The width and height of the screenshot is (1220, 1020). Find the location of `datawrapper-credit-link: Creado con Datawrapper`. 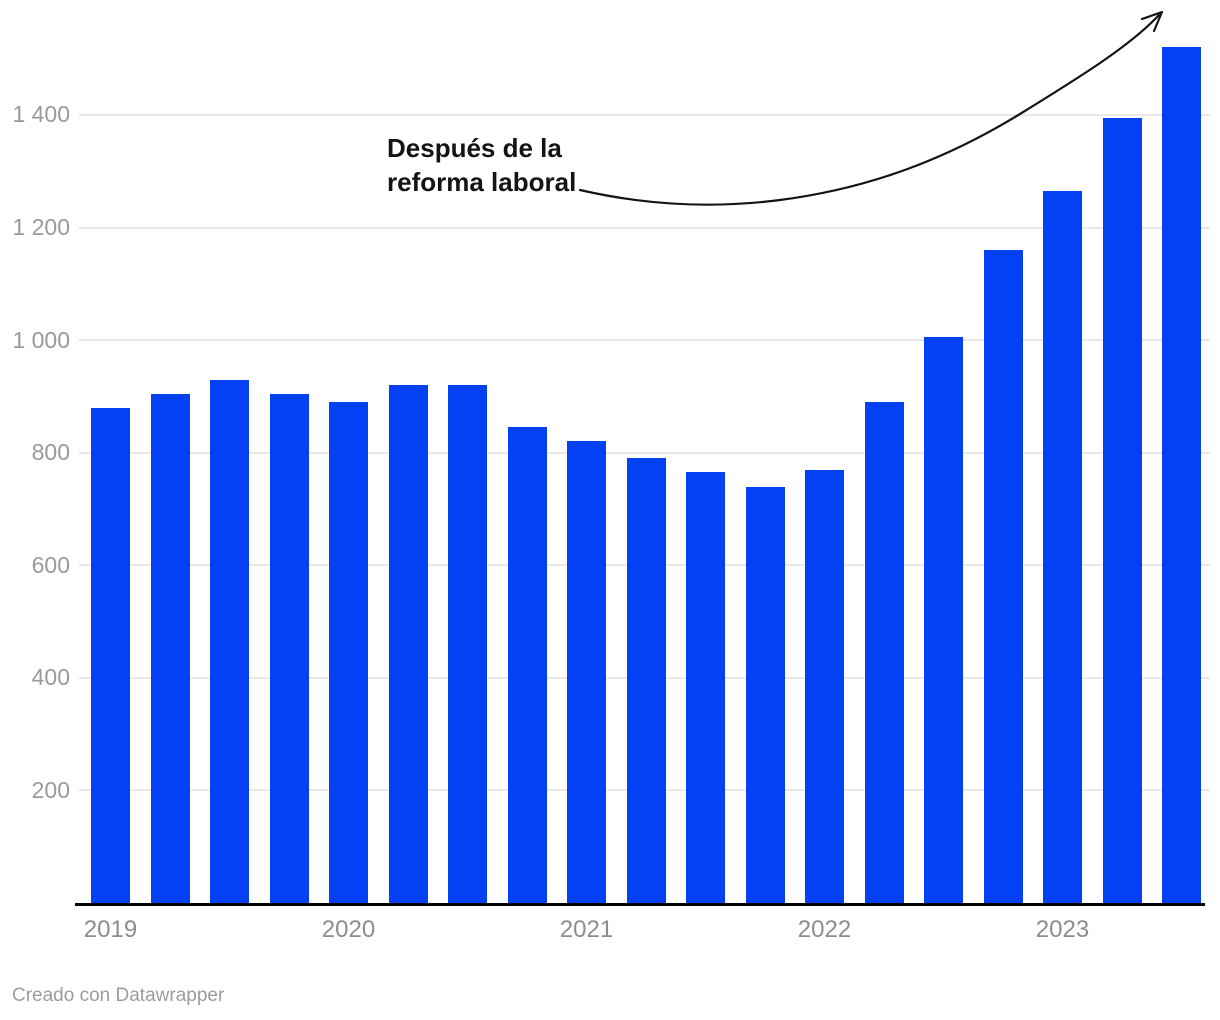

datawrapper-credit-link: Creado con Datawrapper is located at coordinates (118, 995).